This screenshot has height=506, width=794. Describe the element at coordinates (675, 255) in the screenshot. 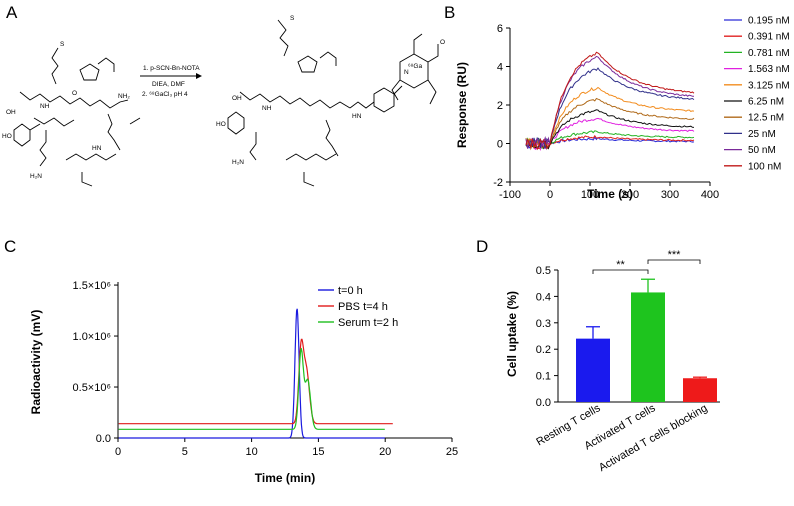

I see `d-significance-label: ***` at that location.